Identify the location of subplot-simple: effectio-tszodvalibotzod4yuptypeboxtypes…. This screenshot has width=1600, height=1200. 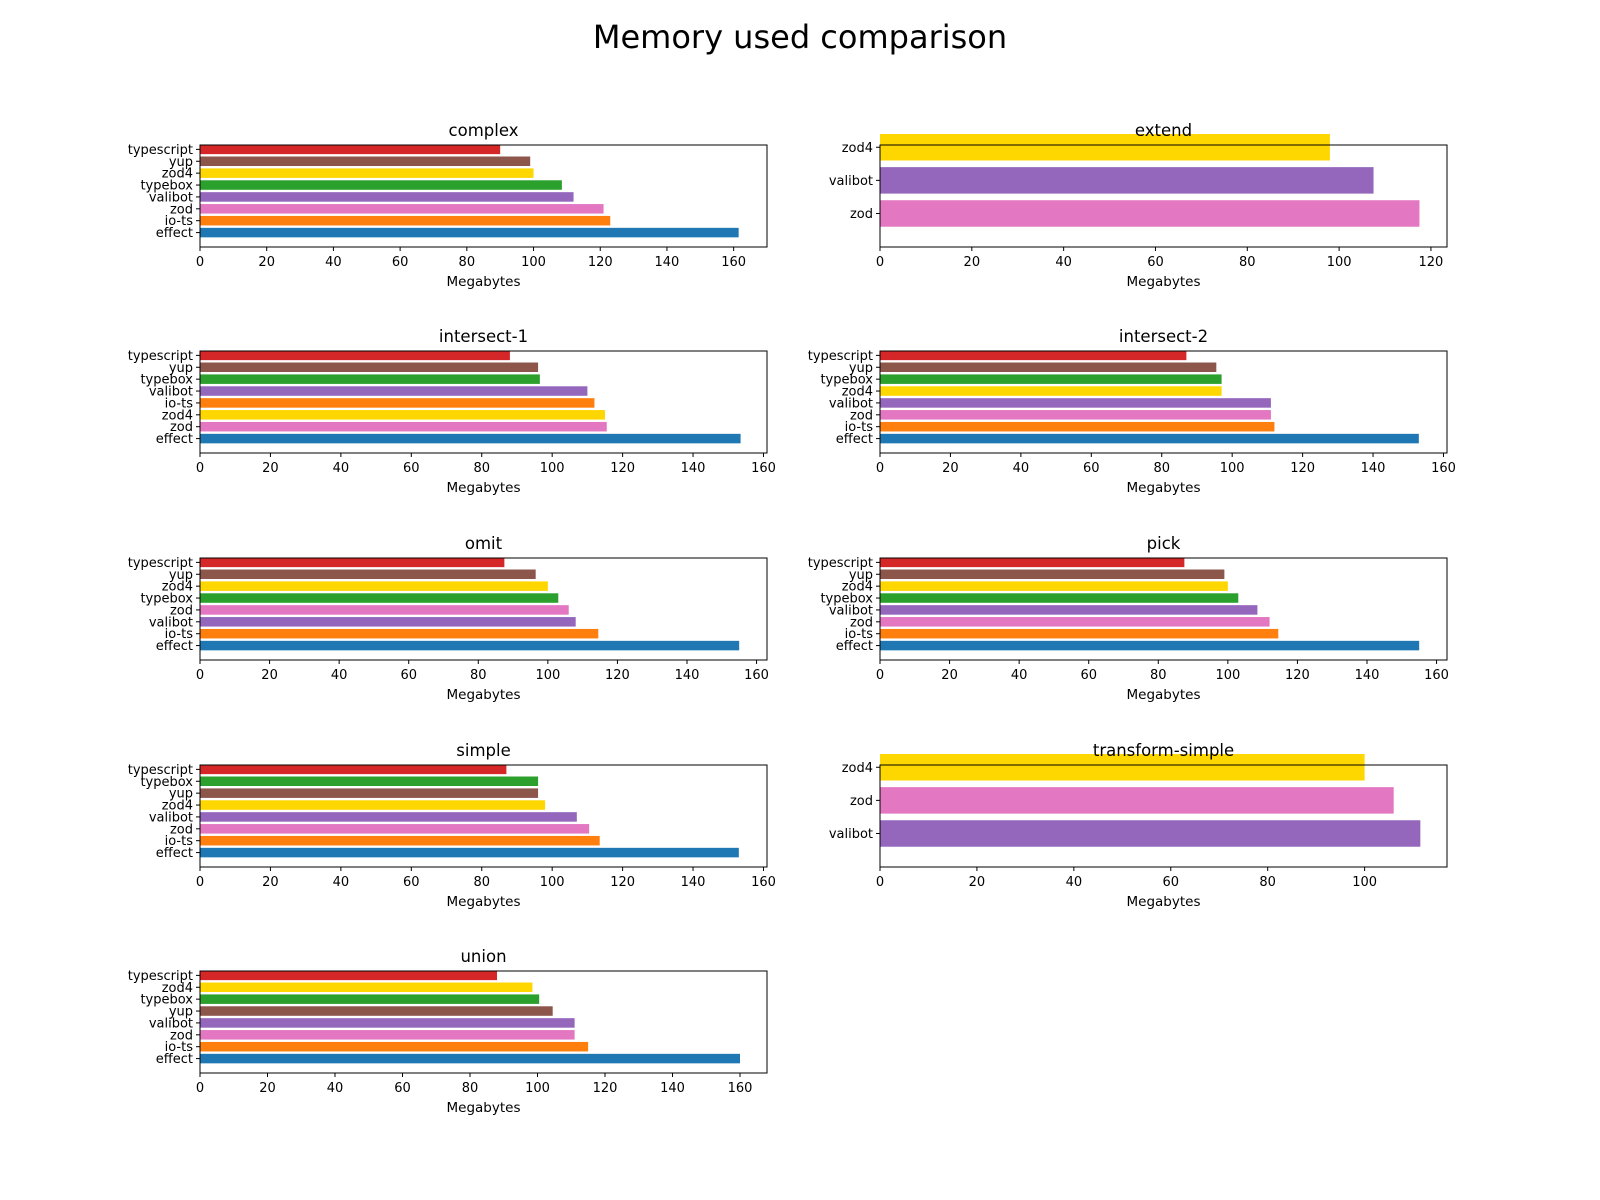
(452, 825).